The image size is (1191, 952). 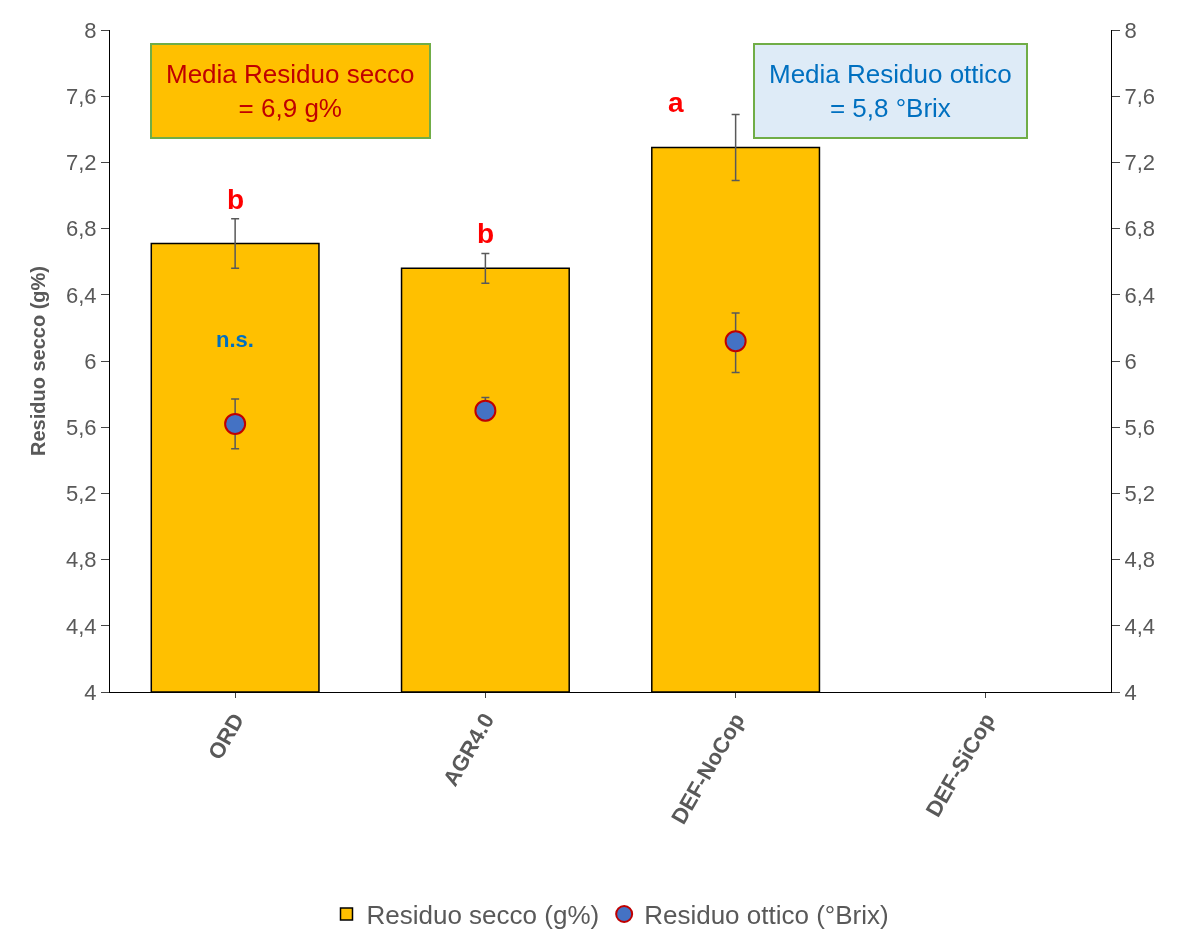 What do you see at coordinates (1139, 295) in the screenshot?
I see `y2-tick-label: 6,4` at bounding box center [1139, 295].